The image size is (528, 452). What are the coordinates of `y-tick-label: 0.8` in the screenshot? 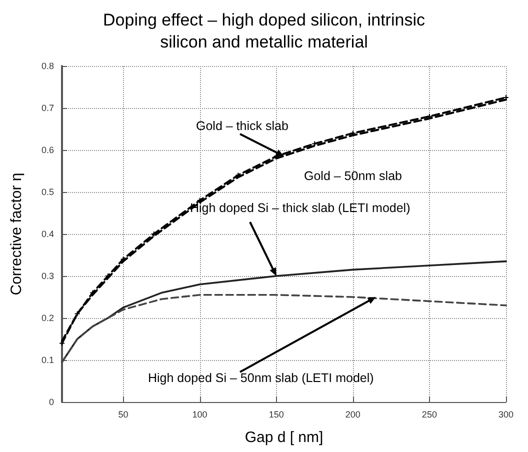 It's located at (47, 66).